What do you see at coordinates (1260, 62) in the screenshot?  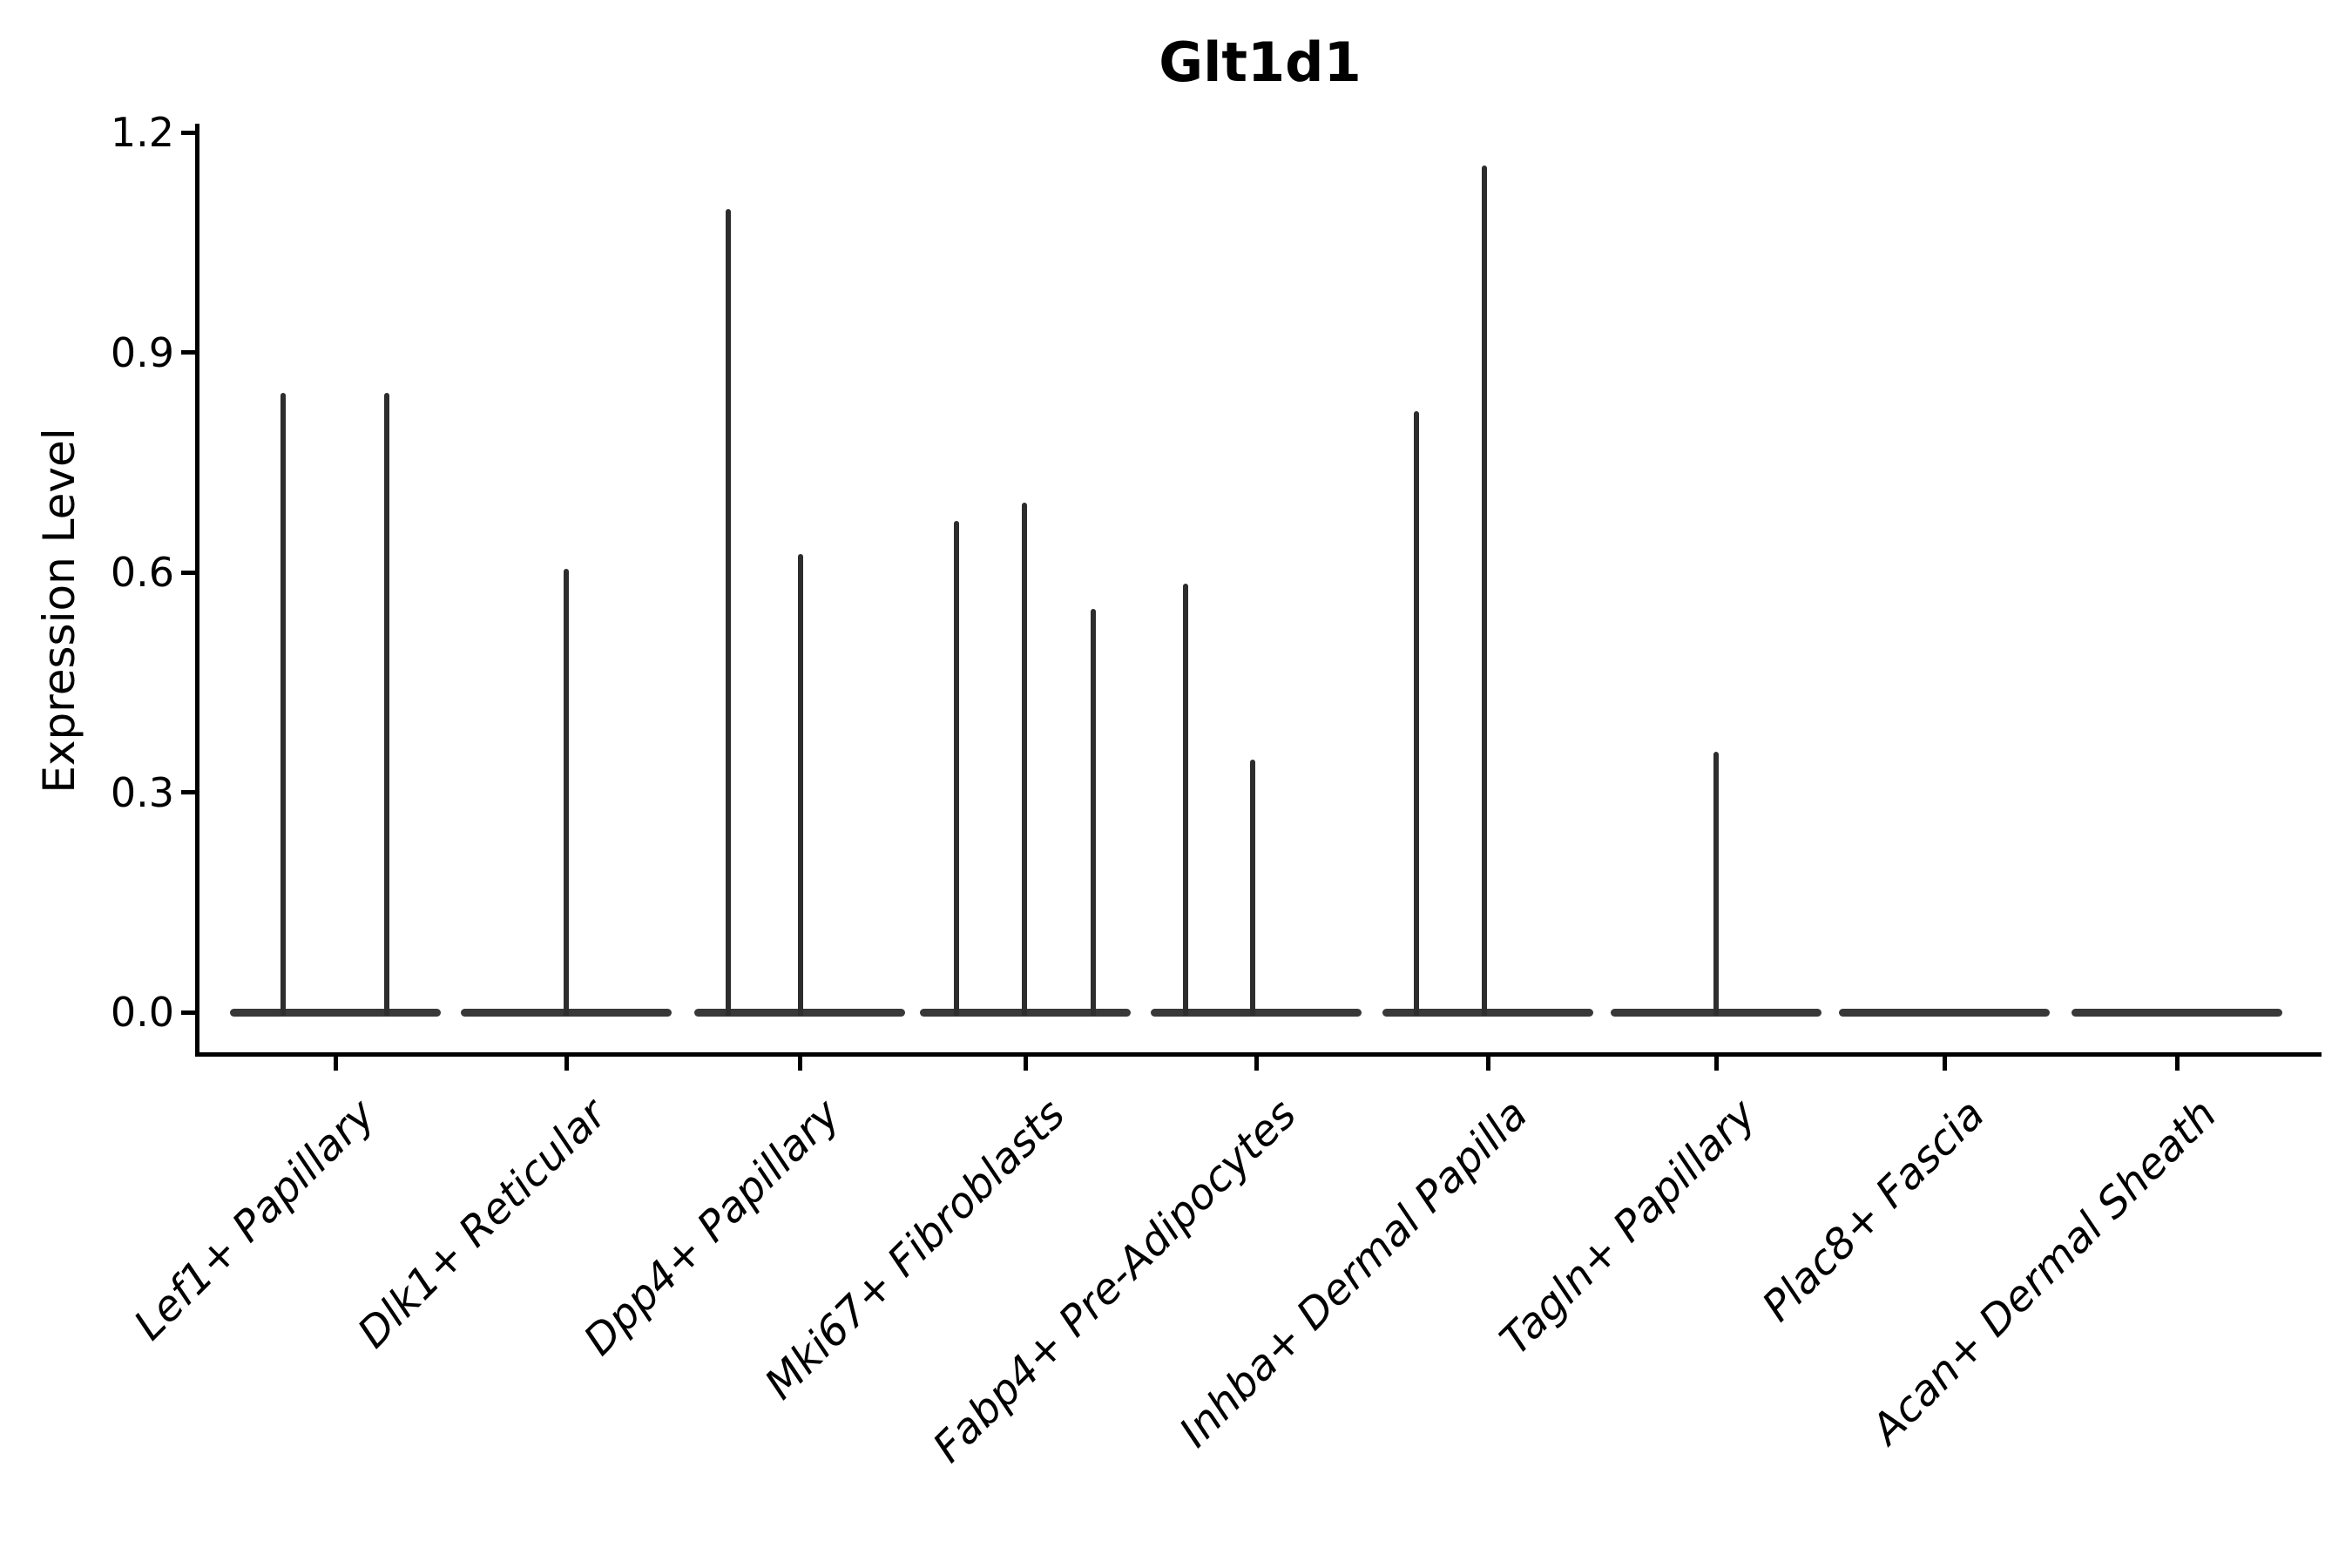 I see `plot-title: Glt1d1` at bounding box center [1260, 62].